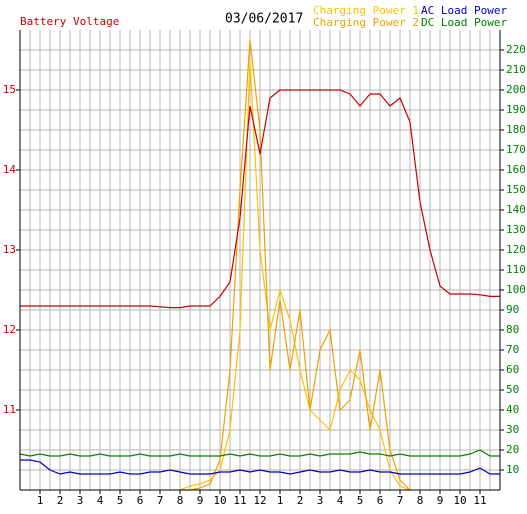 The width and height of the screenshot is (527, 514). Describe the element at coordinates (9, 249) in the screenshot. I see `y-tick-label: 13` at that location.